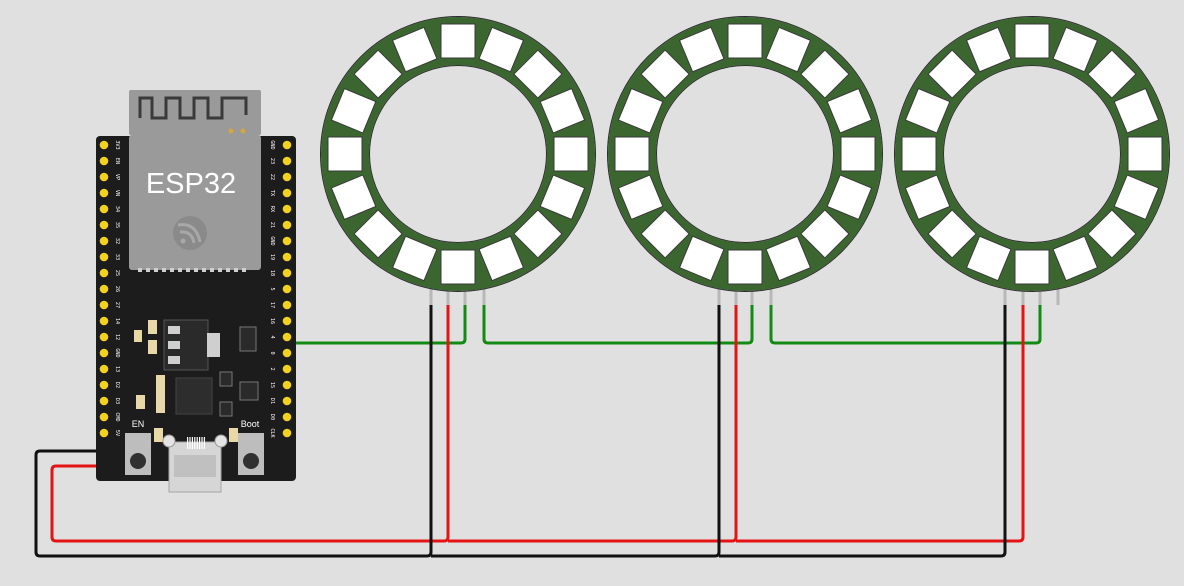 The width and height of the screenshot is (1184, 586). I want to click on data-wire, so click(664, 325).